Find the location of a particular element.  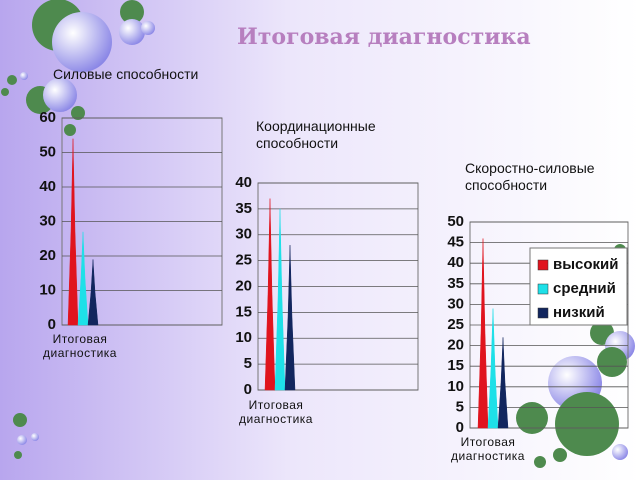

legend-label: высокий is located at coordinates (586, 264).